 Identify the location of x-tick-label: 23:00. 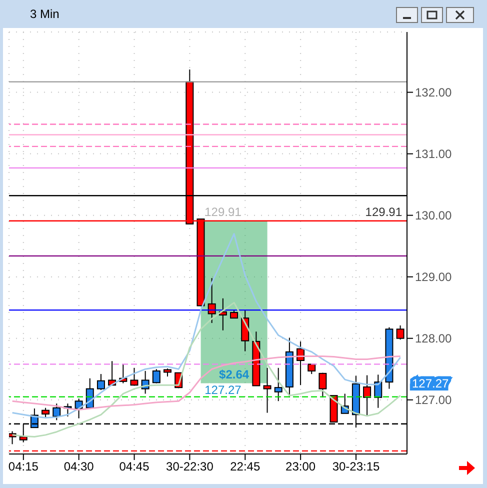
(301, 467).